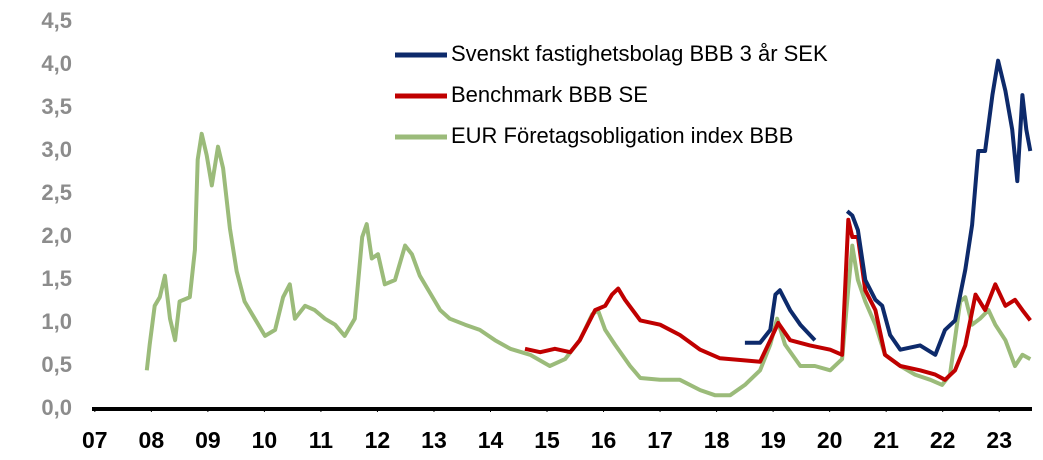 Image resolution: width=1043 pixels, height=460 pixels. Describe the element at coordinates (773, 440) in the screenshot. I see `x-tick-label: 19` at that location.